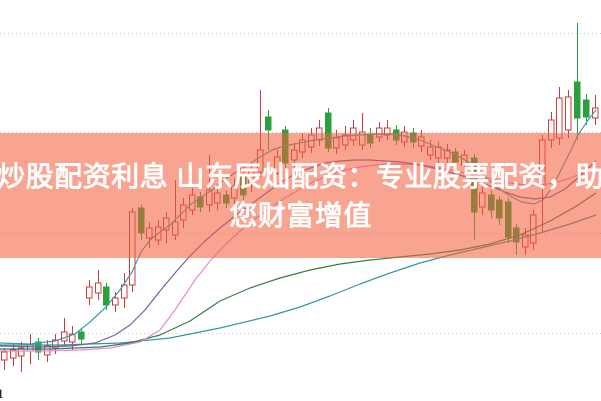  Describe the element at coordinates (2, 393) in the screenshot. I see `corner-watermark-glyph: 1` at that location.